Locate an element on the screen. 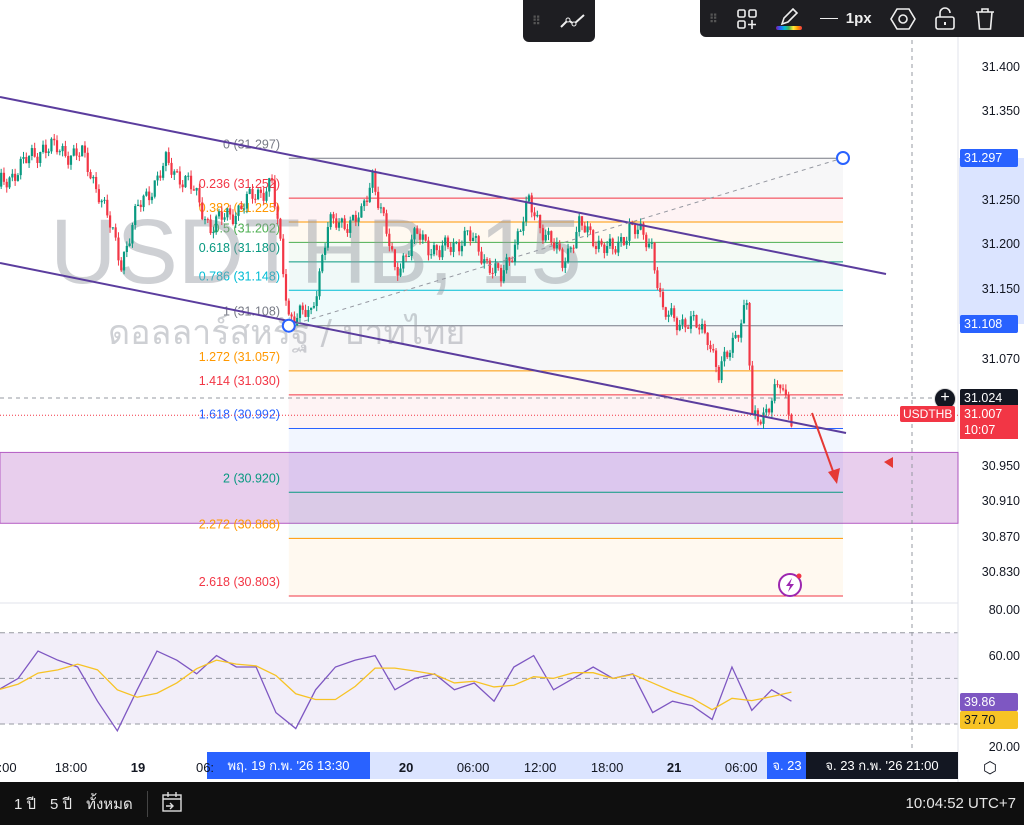 This screenshot has height=825, width=1024. line-width-button: 1px is located at coordinates (846, 18).